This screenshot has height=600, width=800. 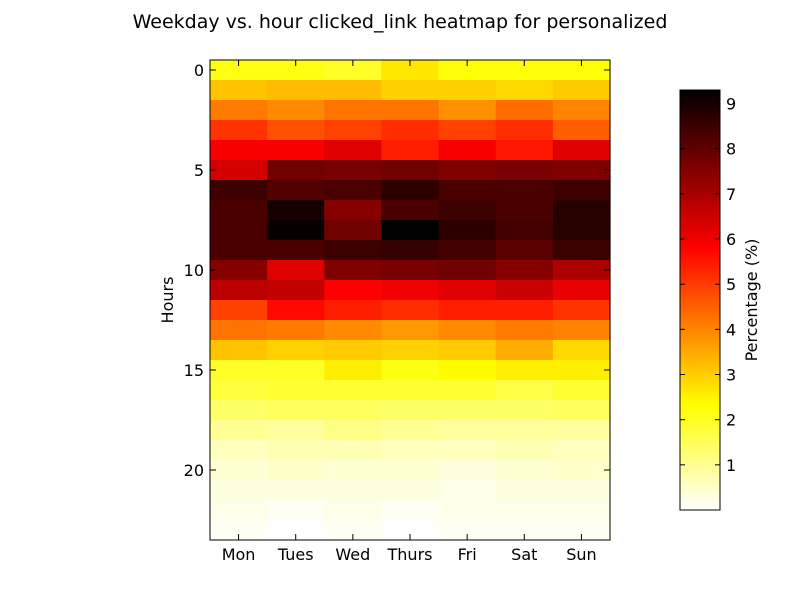 I want to click on colorbar-label: Percentage (%), so click(x=751, y=300).